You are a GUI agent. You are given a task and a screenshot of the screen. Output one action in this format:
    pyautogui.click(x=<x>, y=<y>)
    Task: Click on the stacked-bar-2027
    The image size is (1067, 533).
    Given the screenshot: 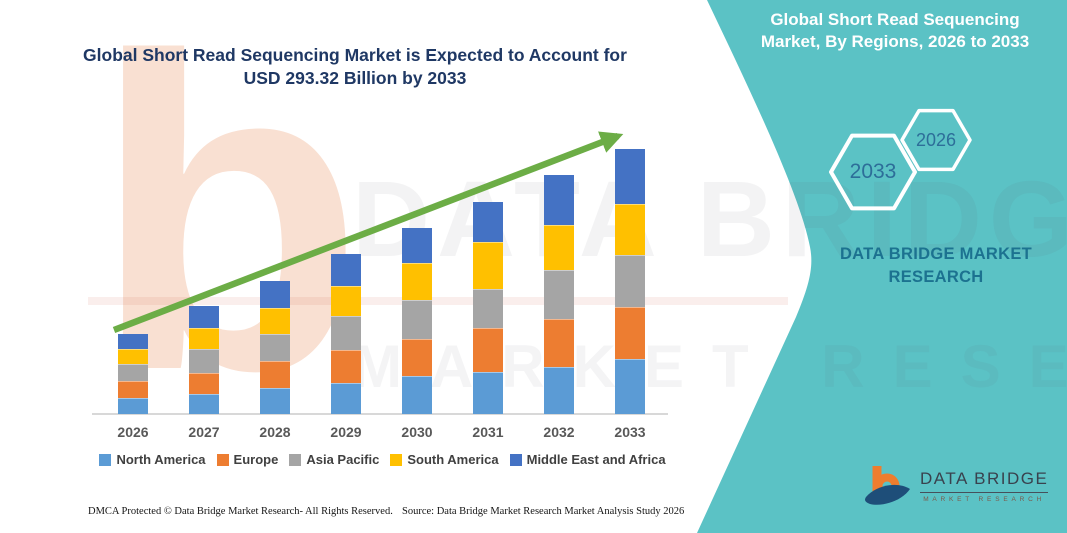 What is the action you would take?
    pyautogui.click(x=204, y=360)
    